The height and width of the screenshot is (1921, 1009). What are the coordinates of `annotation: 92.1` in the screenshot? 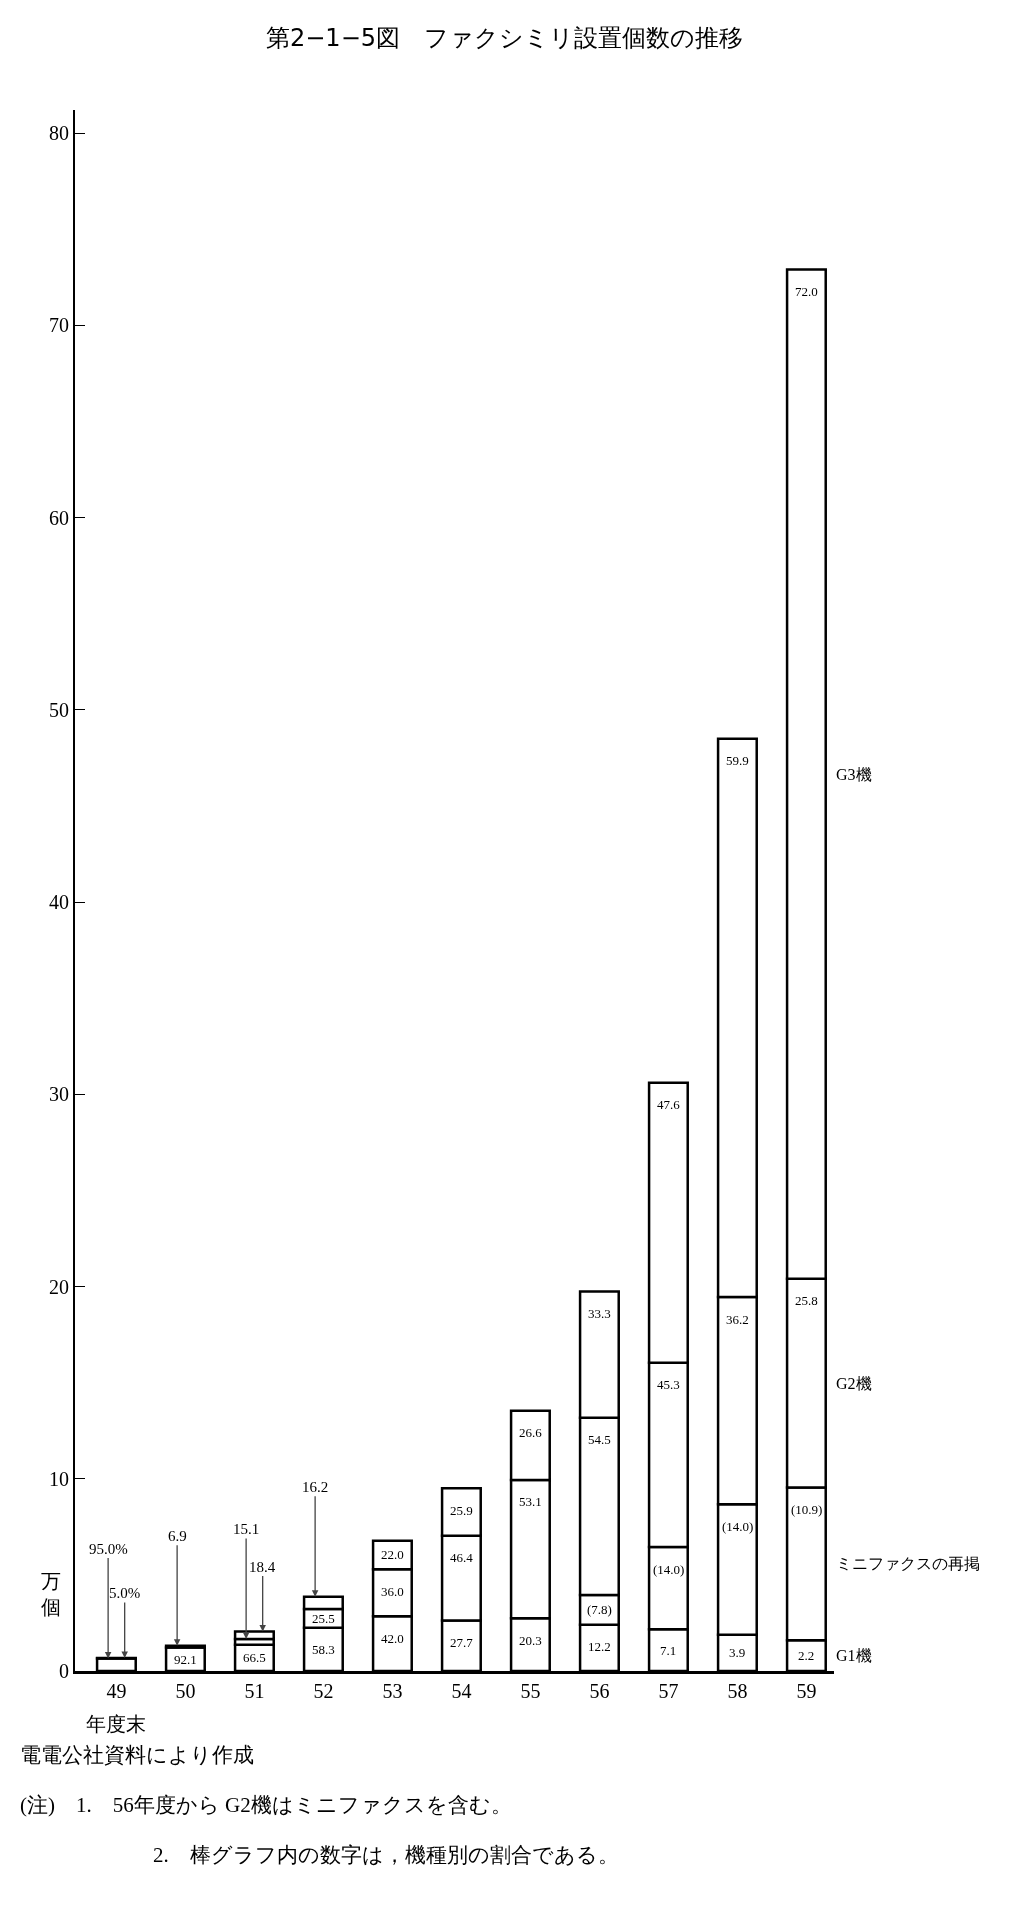 It's located at (185, 1659).